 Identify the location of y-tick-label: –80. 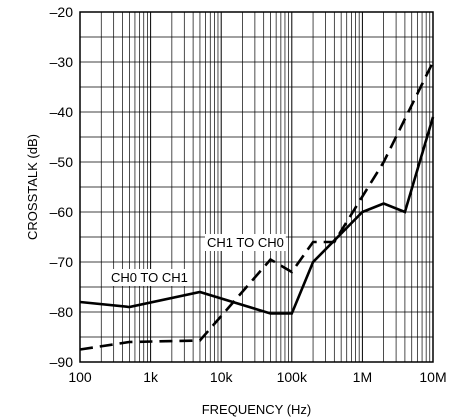
(62, 312).